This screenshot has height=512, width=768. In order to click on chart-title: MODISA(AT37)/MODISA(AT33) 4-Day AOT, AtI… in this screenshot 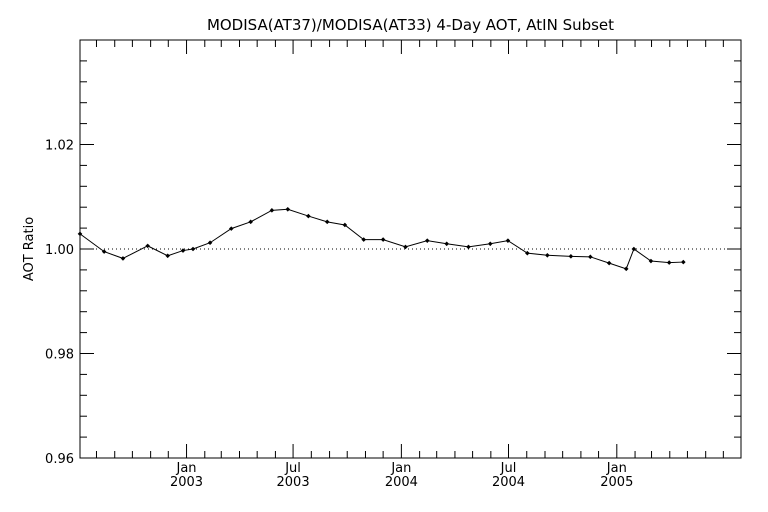, I will do `click(410, 25)`.